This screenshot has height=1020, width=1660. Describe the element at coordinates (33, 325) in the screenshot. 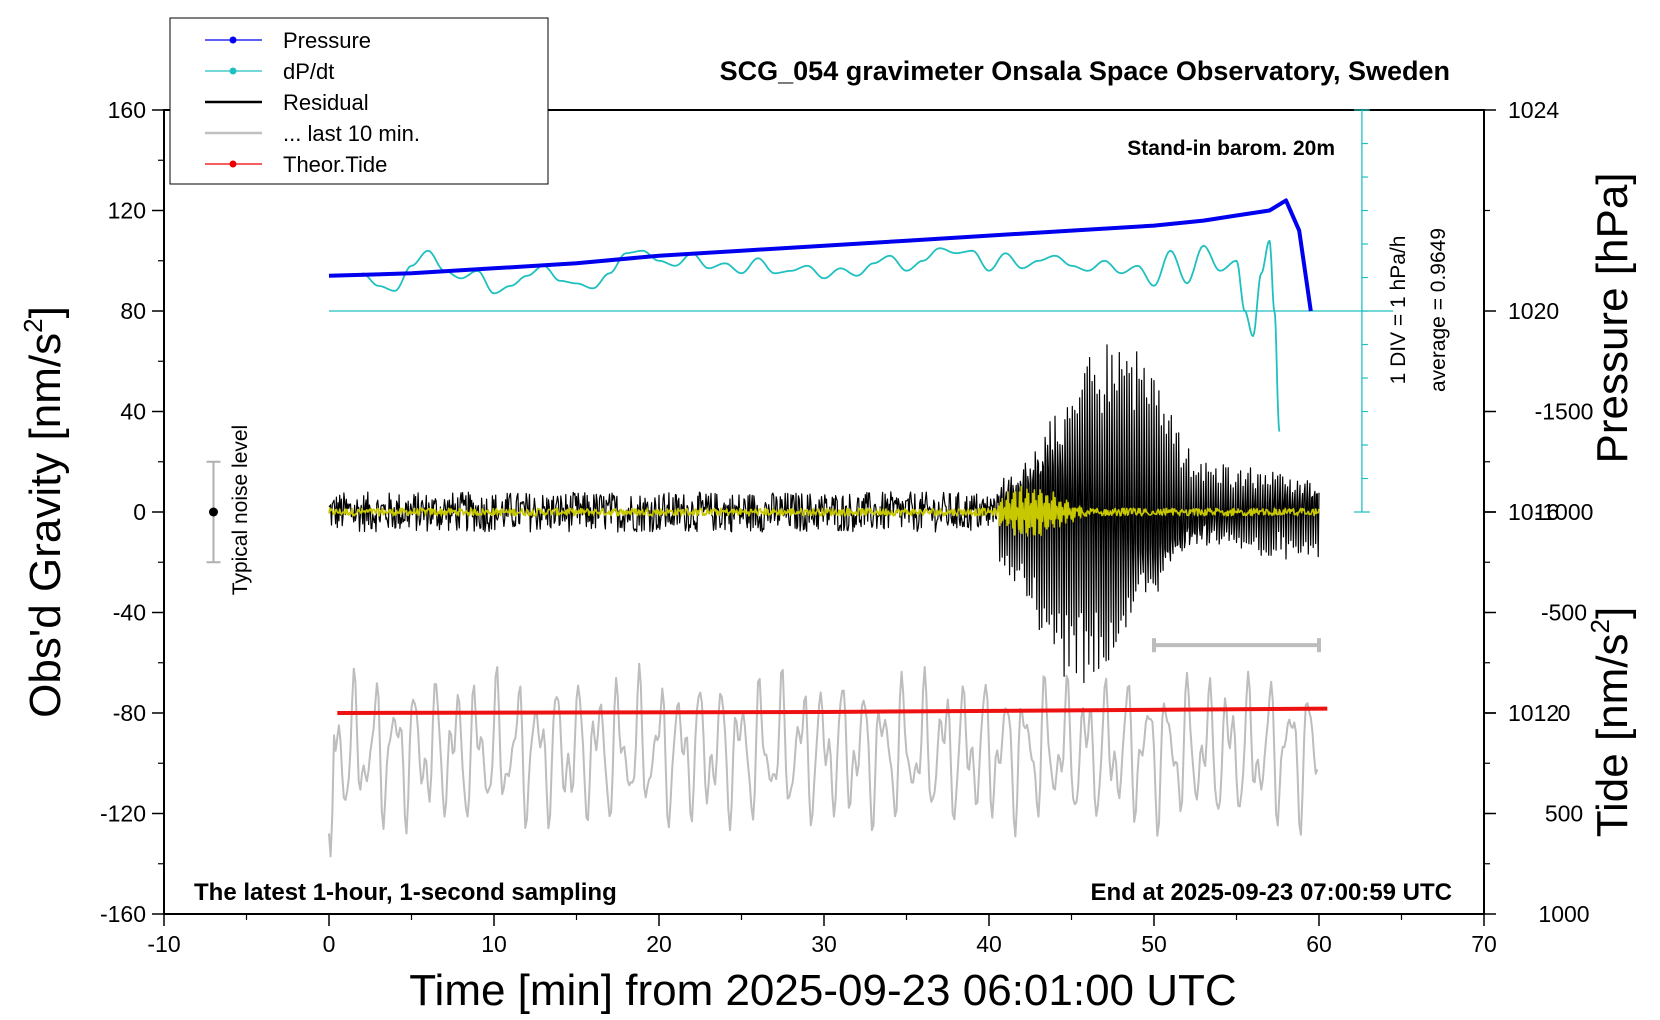

I see `y-axis-left-title-sup: 2` at that location.